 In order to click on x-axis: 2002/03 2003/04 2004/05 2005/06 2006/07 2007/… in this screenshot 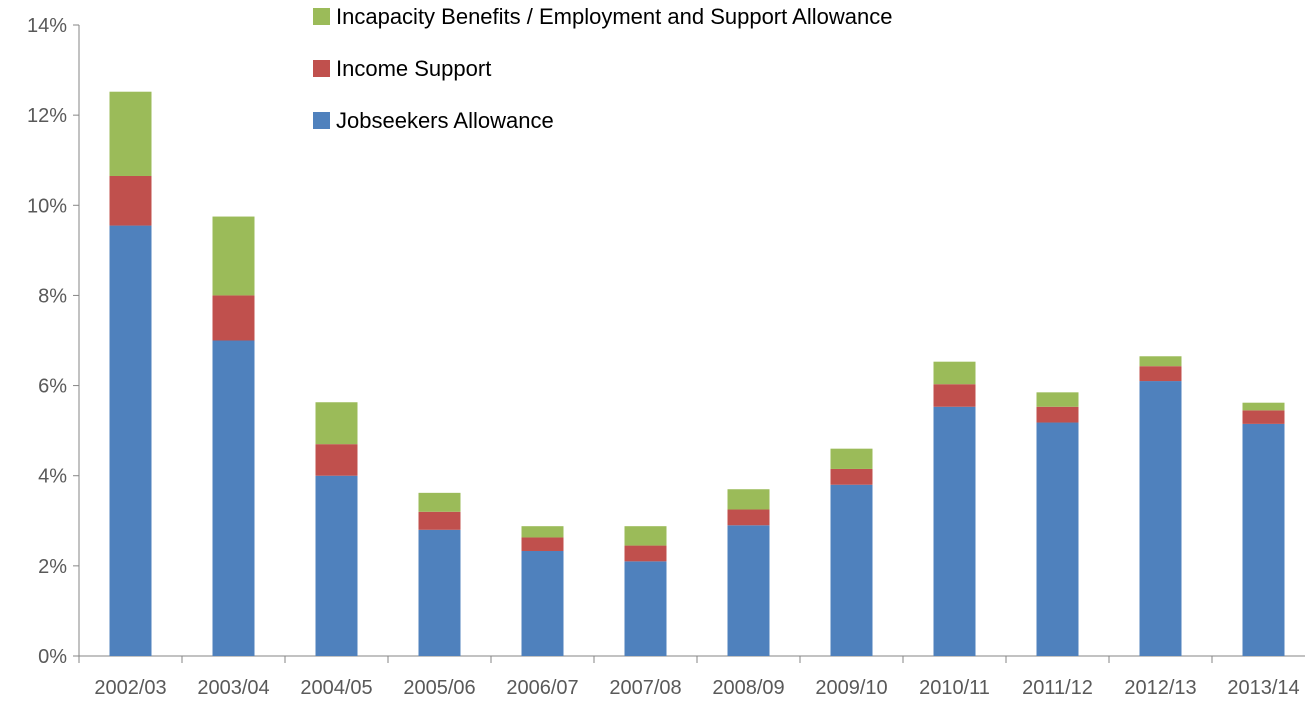, I will do `click(691, 677)`.